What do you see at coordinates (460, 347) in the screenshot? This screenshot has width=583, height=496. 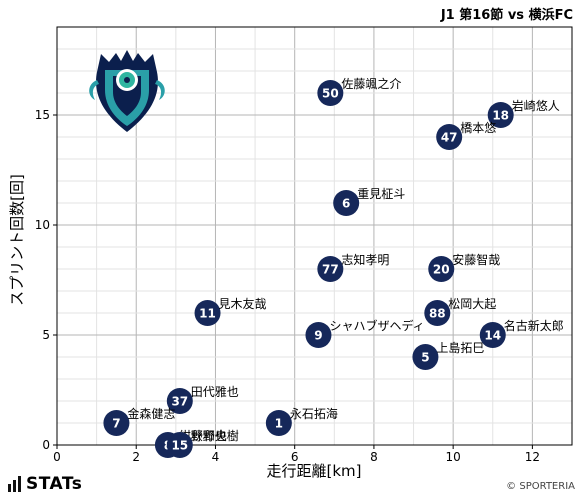 I see `point-name-label: 上島拓巳` at bounding box center [460, 347].